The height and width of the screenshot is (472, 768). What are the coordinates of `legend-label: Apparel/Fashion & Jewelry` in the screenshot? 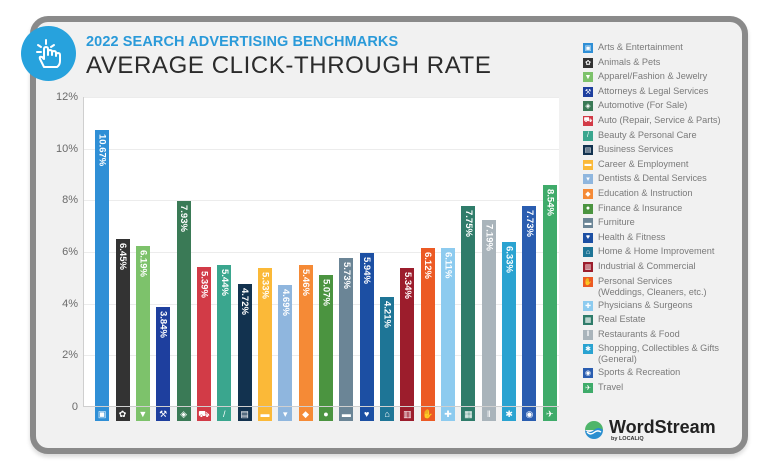 It's located at (653, 76).